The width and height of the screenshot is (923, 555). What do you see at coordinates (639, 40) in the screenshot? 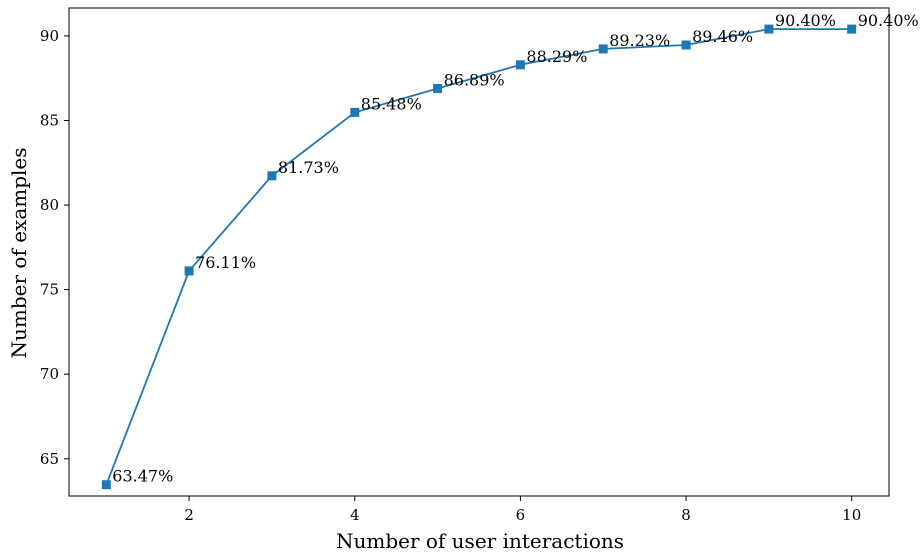
I see `data-label: 89.23%` at bounding box center [639, 40].